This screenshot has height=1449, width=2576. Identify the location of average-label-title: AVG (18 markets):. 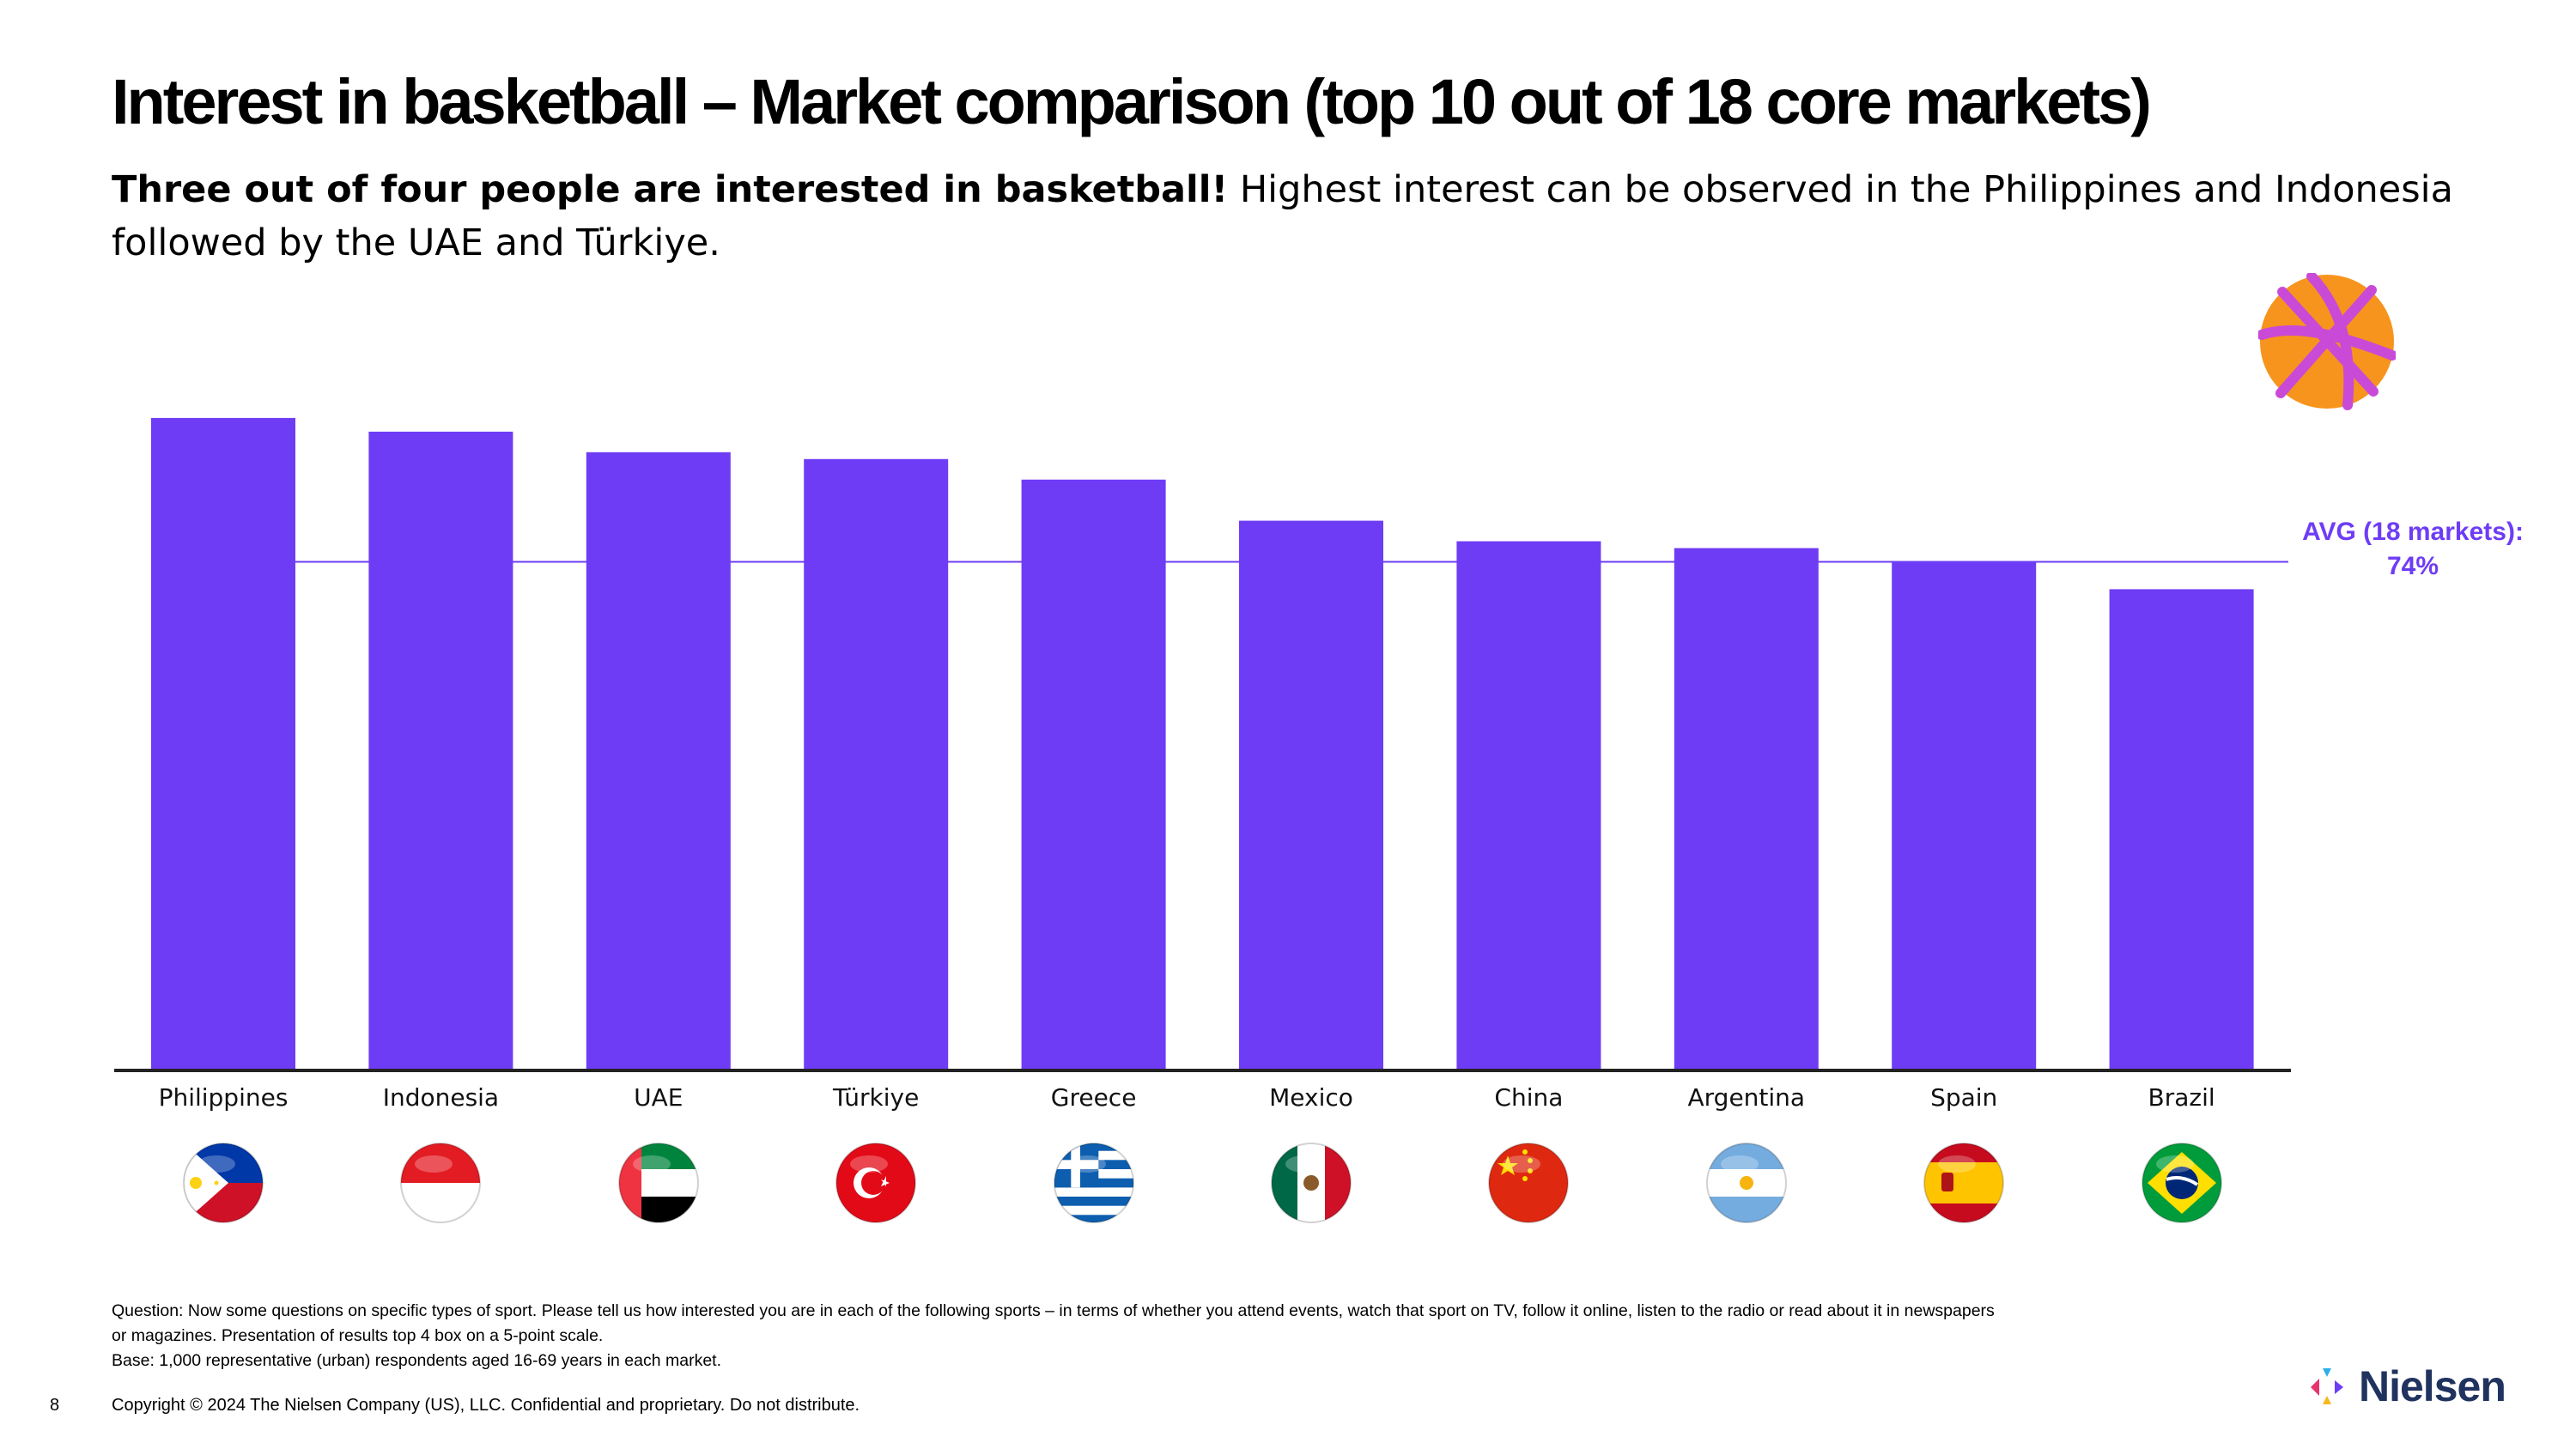
(2413, 532).